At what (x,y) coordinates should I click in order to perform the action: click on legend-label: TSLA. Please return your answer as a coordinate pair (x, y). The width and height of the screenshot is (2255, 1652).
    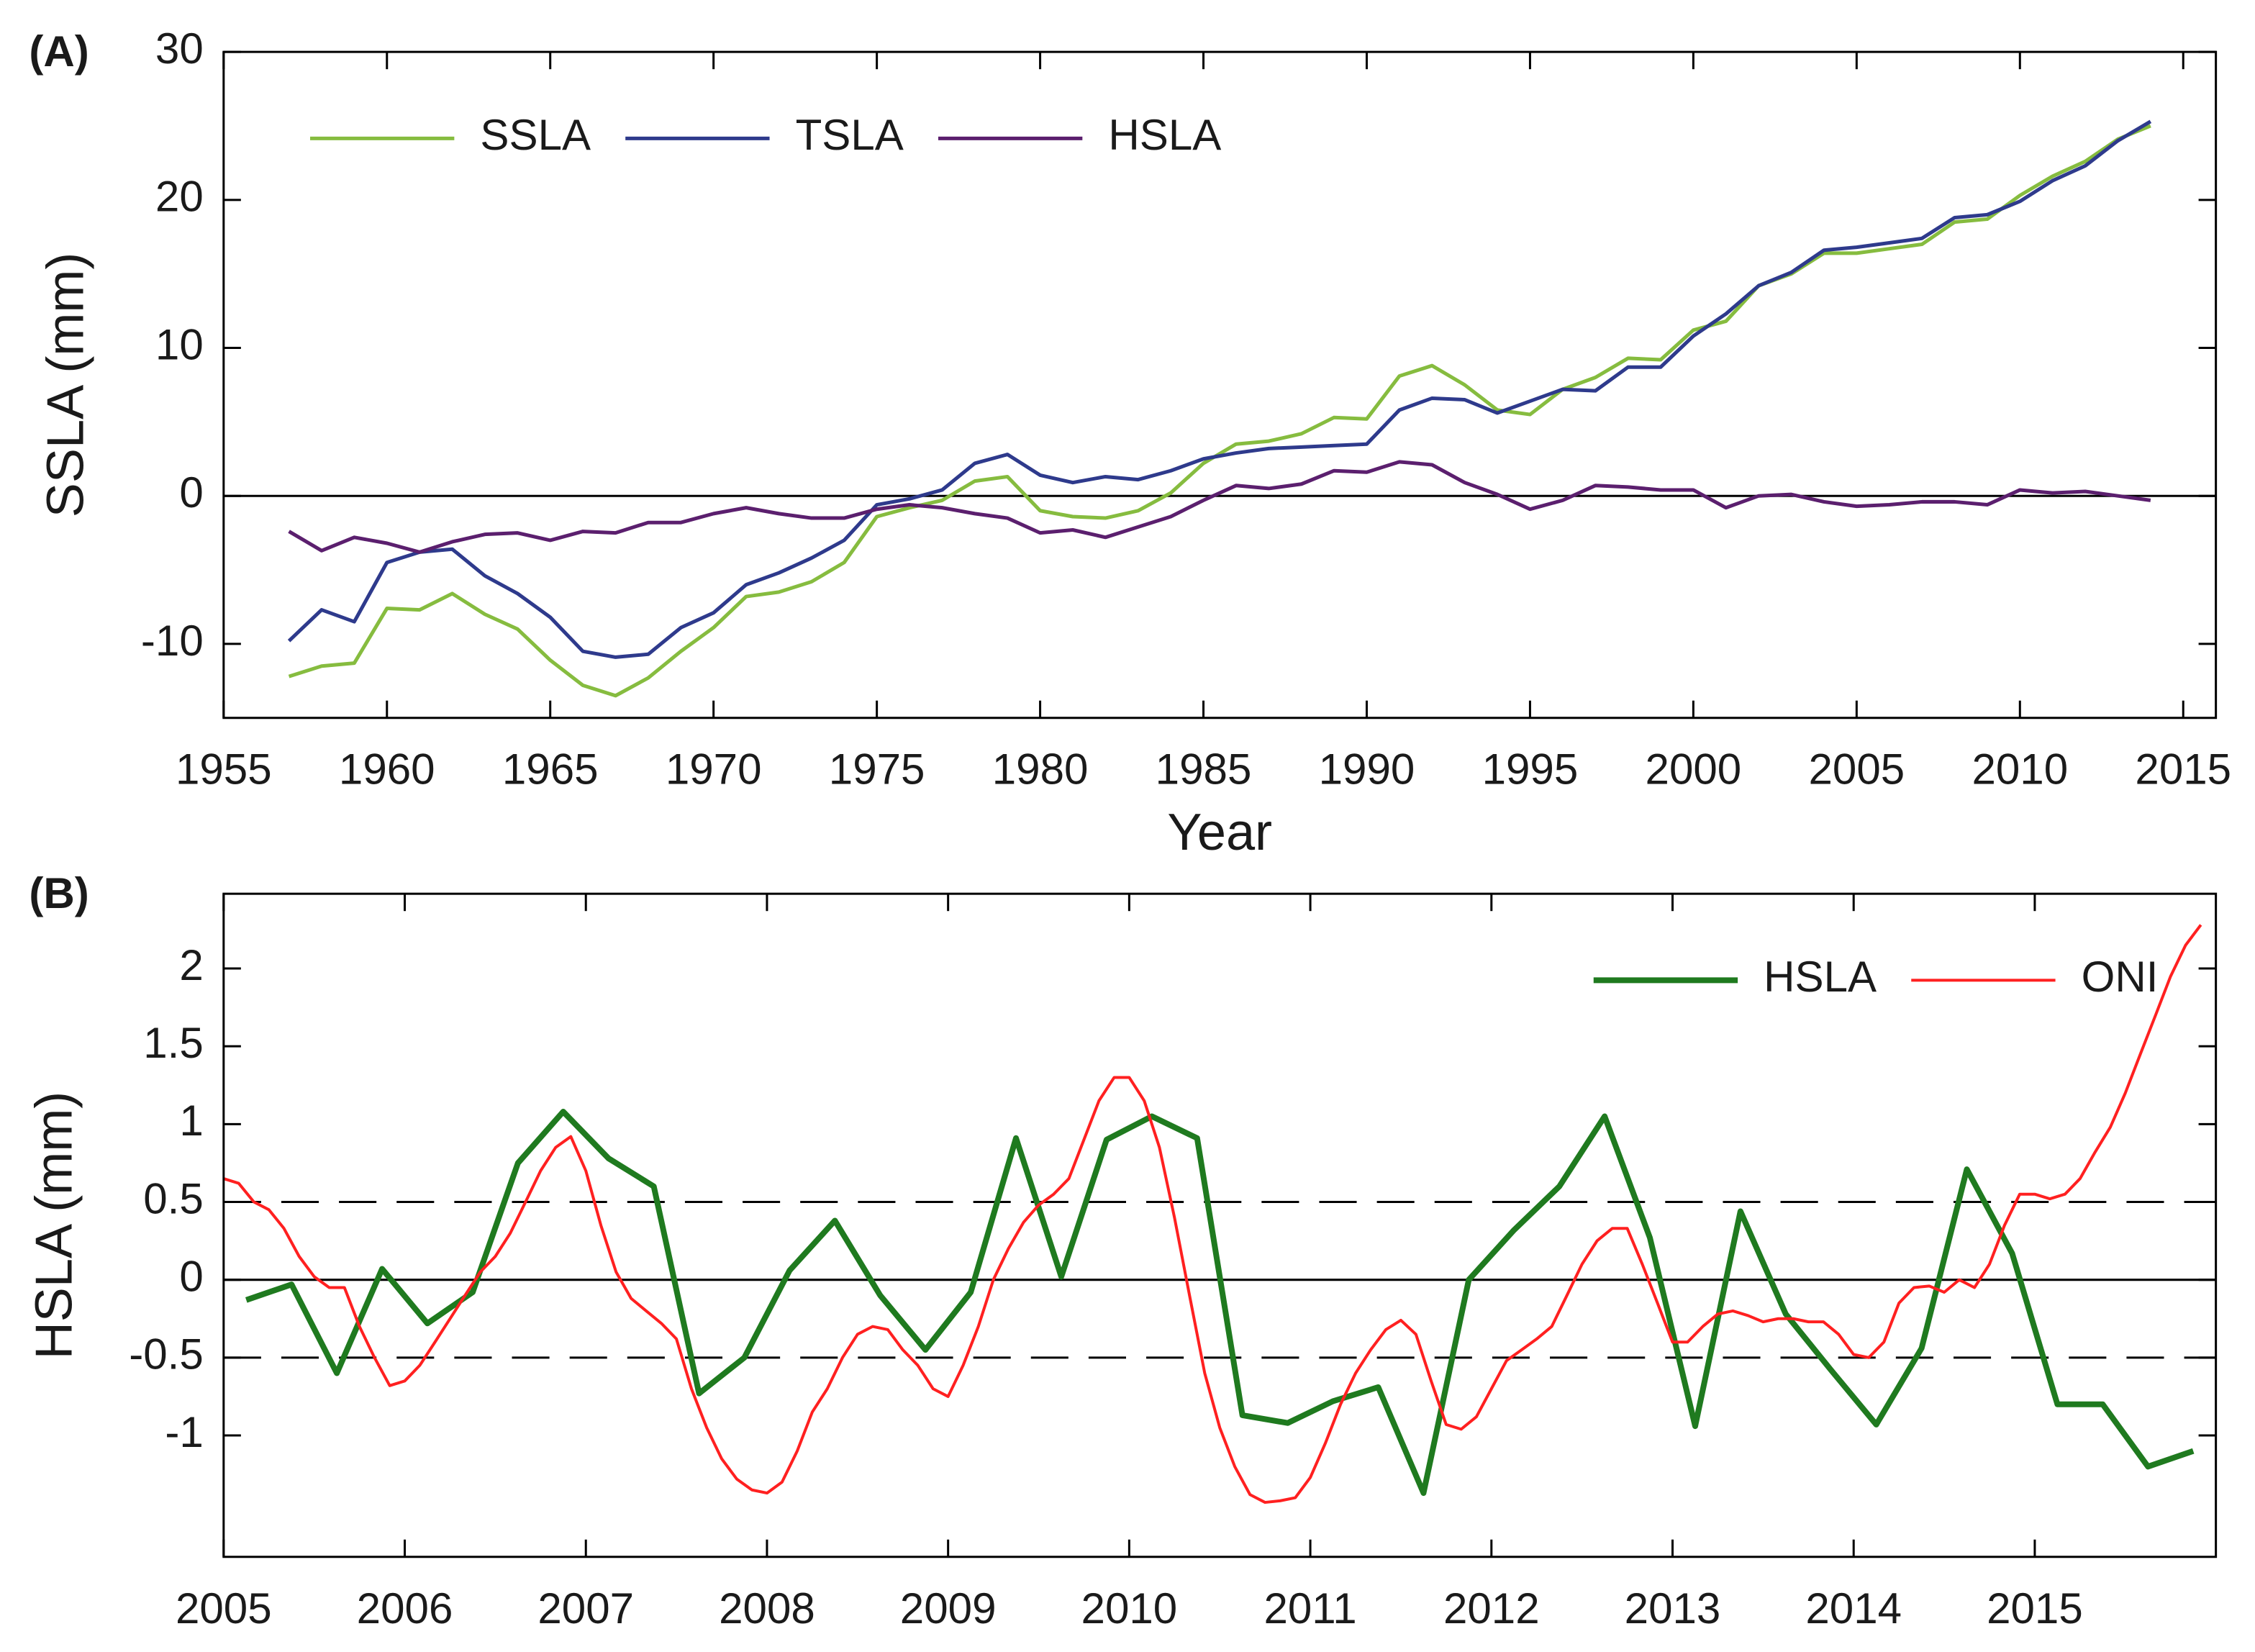
    Looking at the image, I should click on (850, 135).